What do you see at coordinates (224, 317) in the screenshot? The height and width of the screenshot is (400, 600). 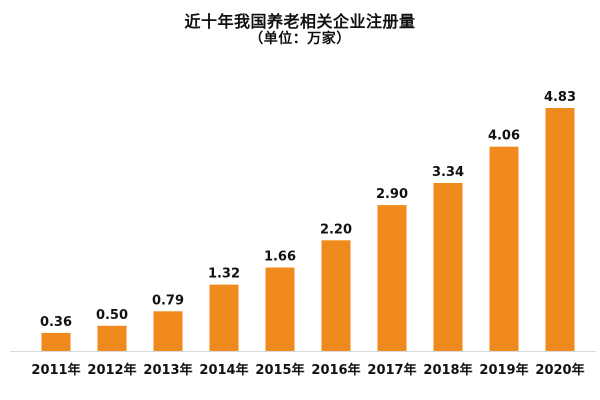 I see `bar-2014年` at bounding box center [224, 317].